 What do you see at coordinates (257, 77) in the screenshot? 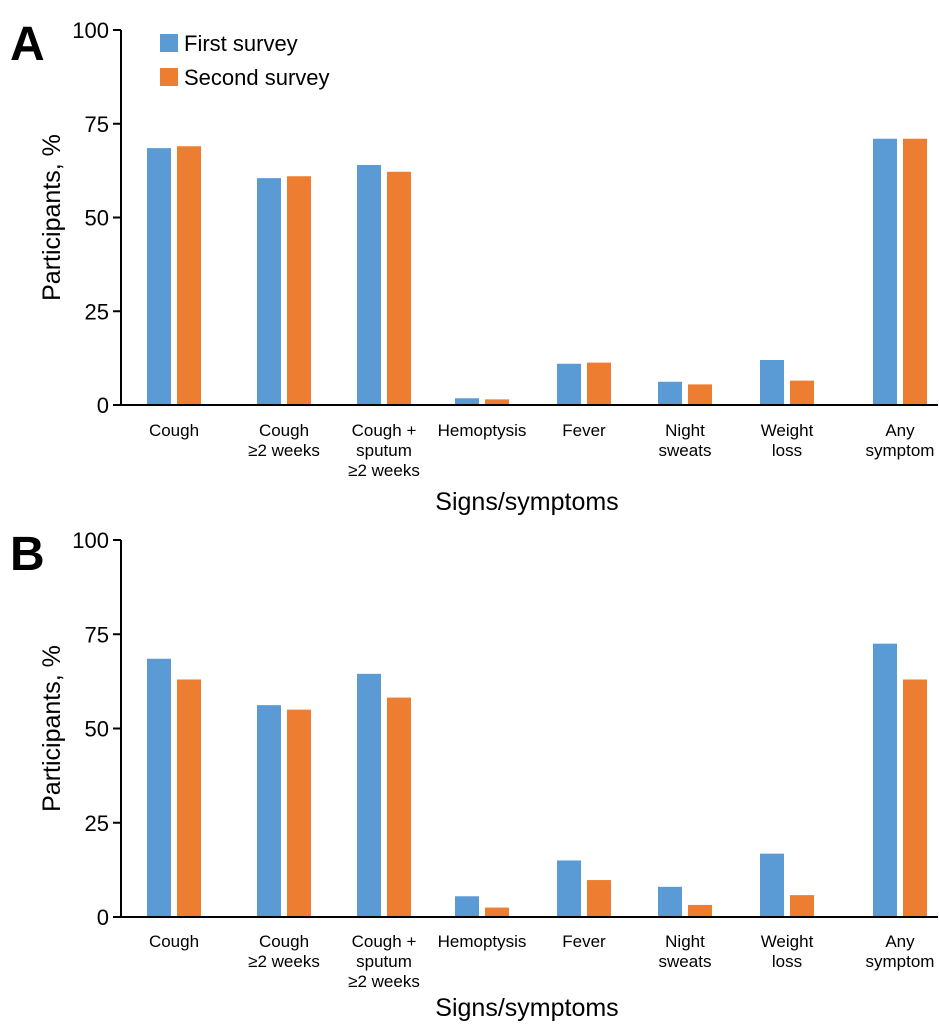
I see `legend-label: Second survey` at bounding box center [257, 77].